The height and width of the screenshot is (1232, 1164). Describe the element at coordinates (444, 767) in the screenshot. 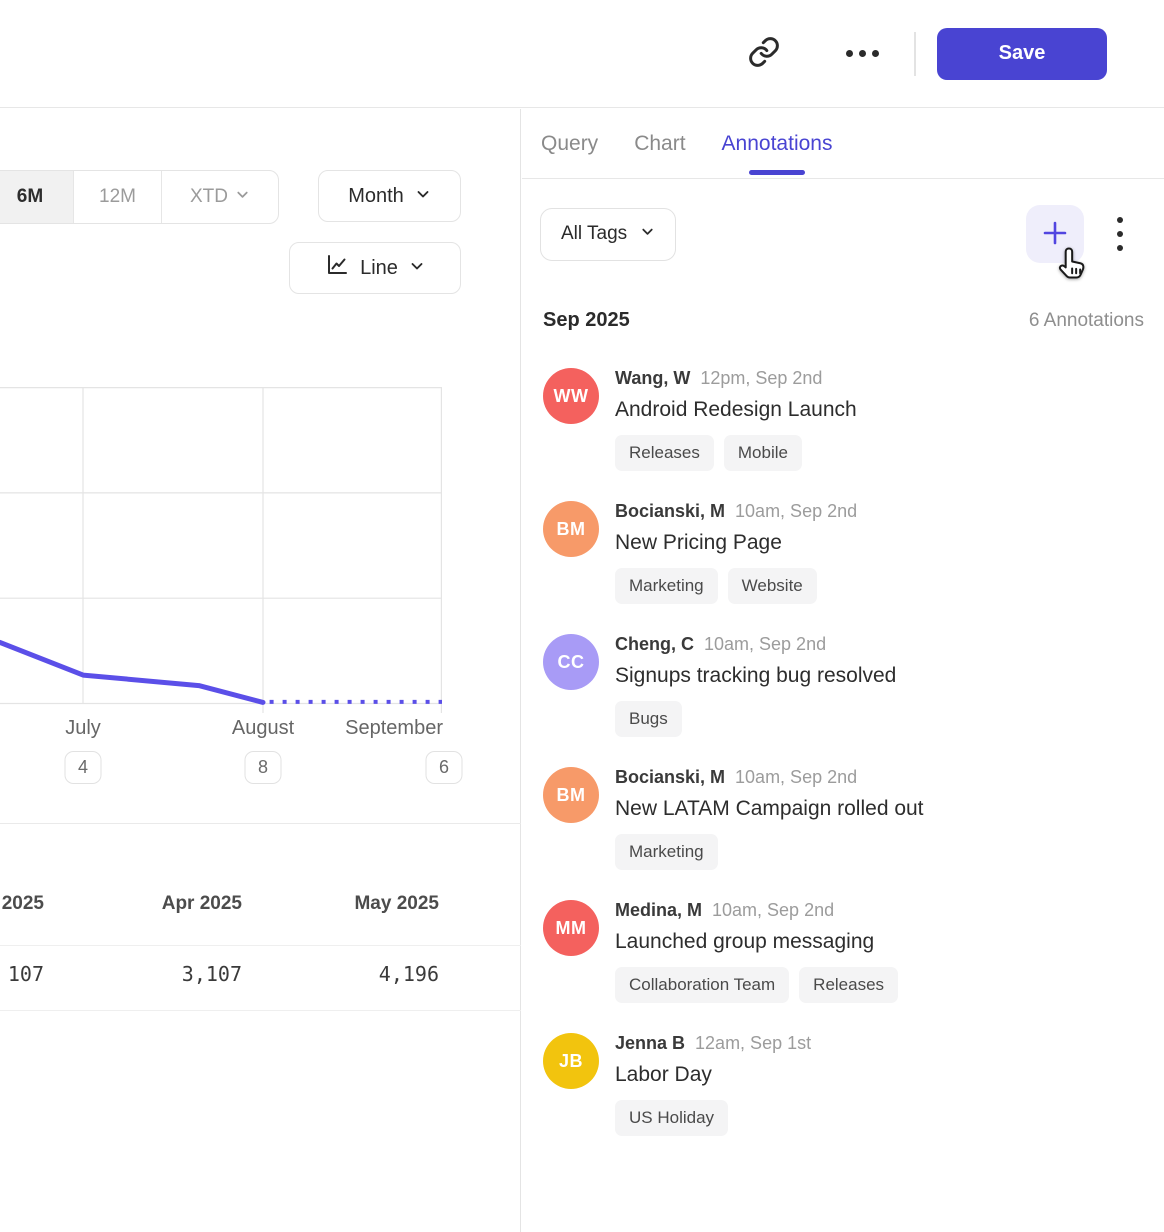

I see `annotation-count-badge: 6` at that location.